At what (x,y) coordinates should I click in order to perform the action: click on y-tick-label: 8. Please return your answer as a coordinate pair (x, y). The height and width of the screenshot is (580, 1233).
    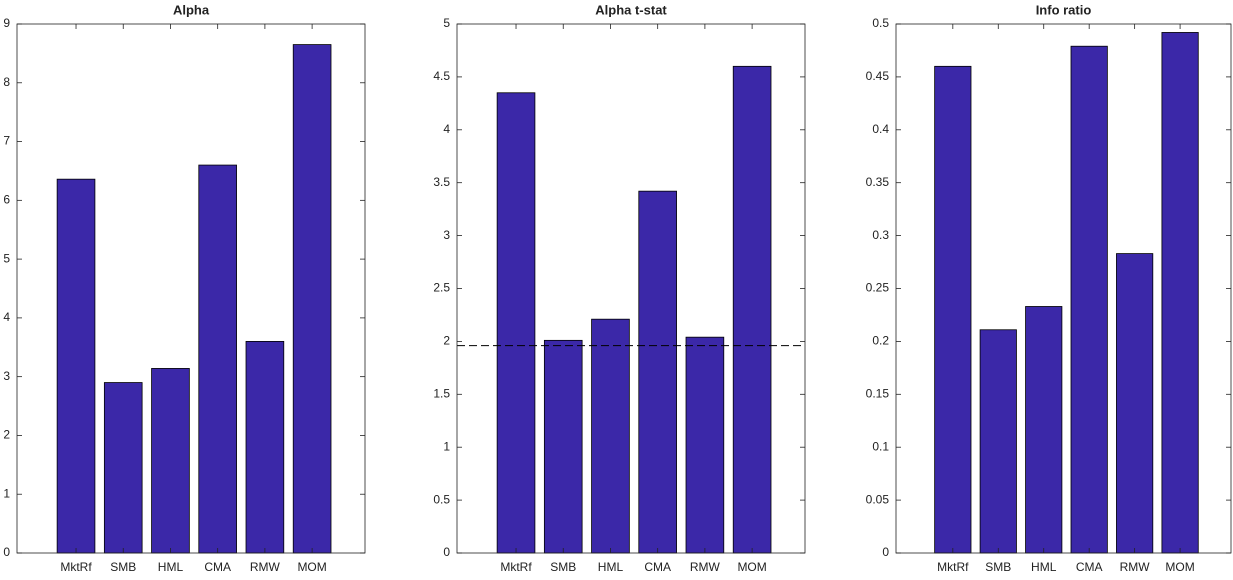
    Looking at the image, I should click on (6, 82).